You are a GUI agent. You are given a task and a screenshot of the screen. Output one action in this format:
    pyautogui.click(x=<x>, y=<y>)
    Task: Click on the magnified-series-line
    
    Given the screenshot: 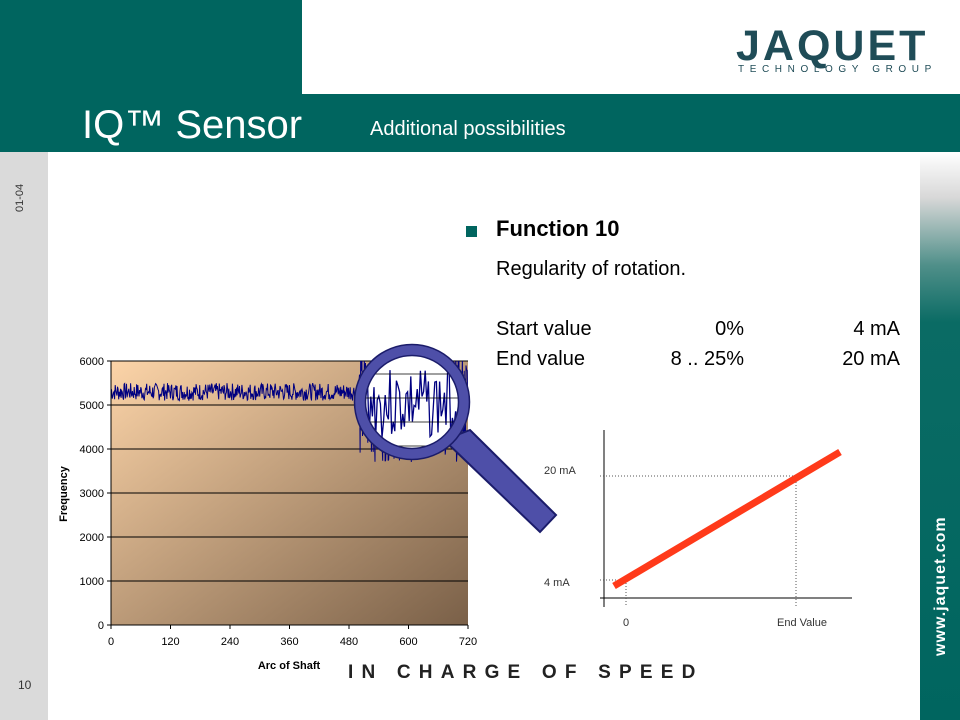 What is the action you would take?
    pyautogui.click(x=412, y=403)
    